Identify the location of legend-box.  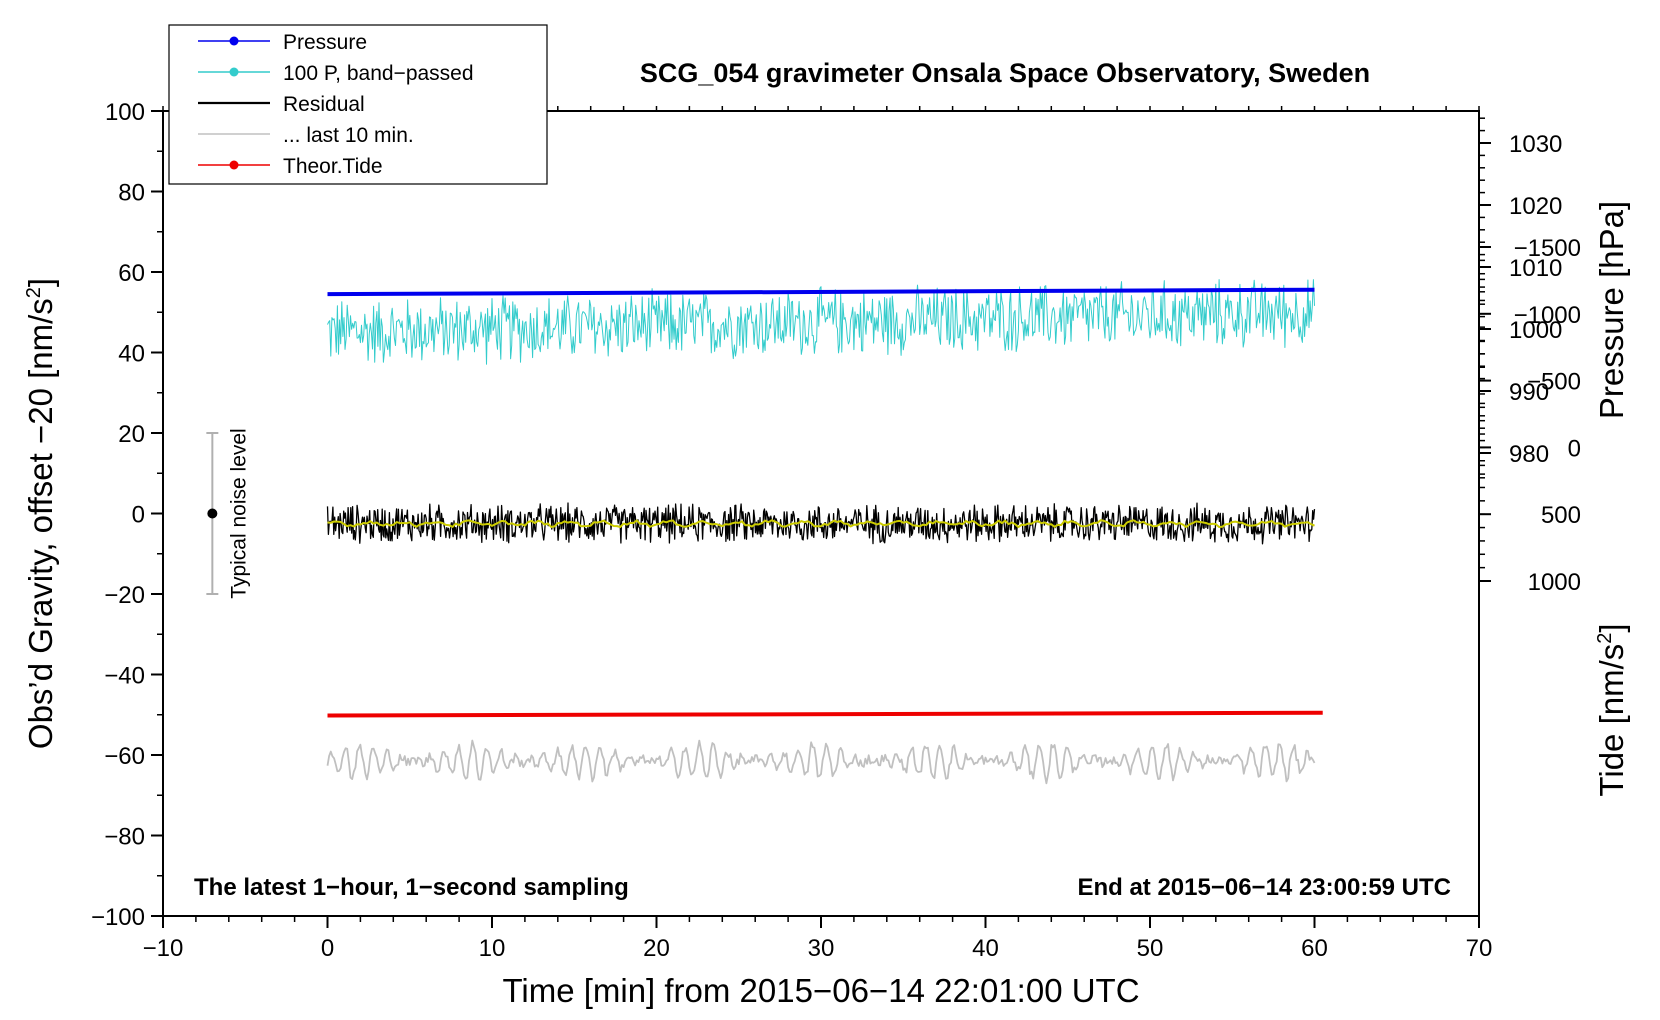
(358, 104).